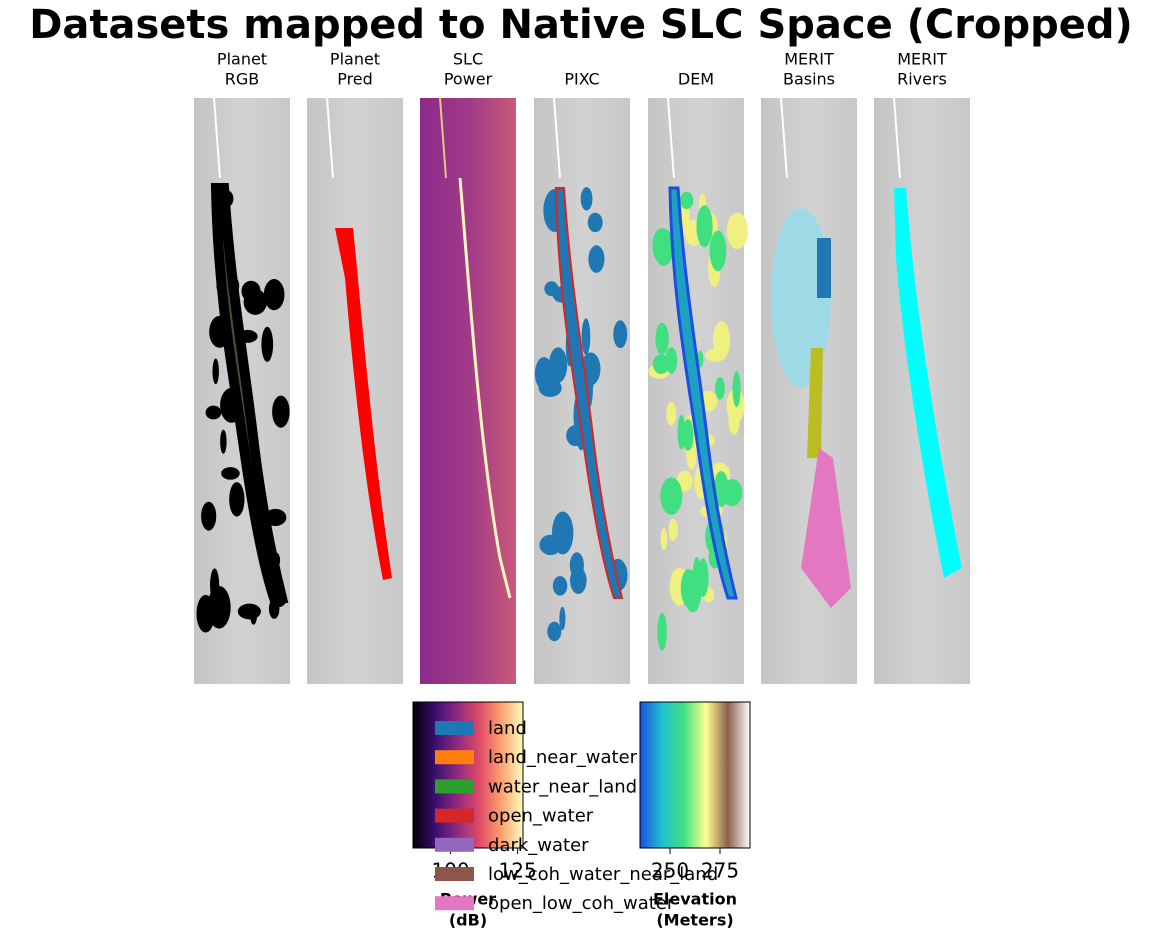 Image resolution: width=1163 pixels, height=938 pixels. I want to click on colorbar, so click(695, 775).